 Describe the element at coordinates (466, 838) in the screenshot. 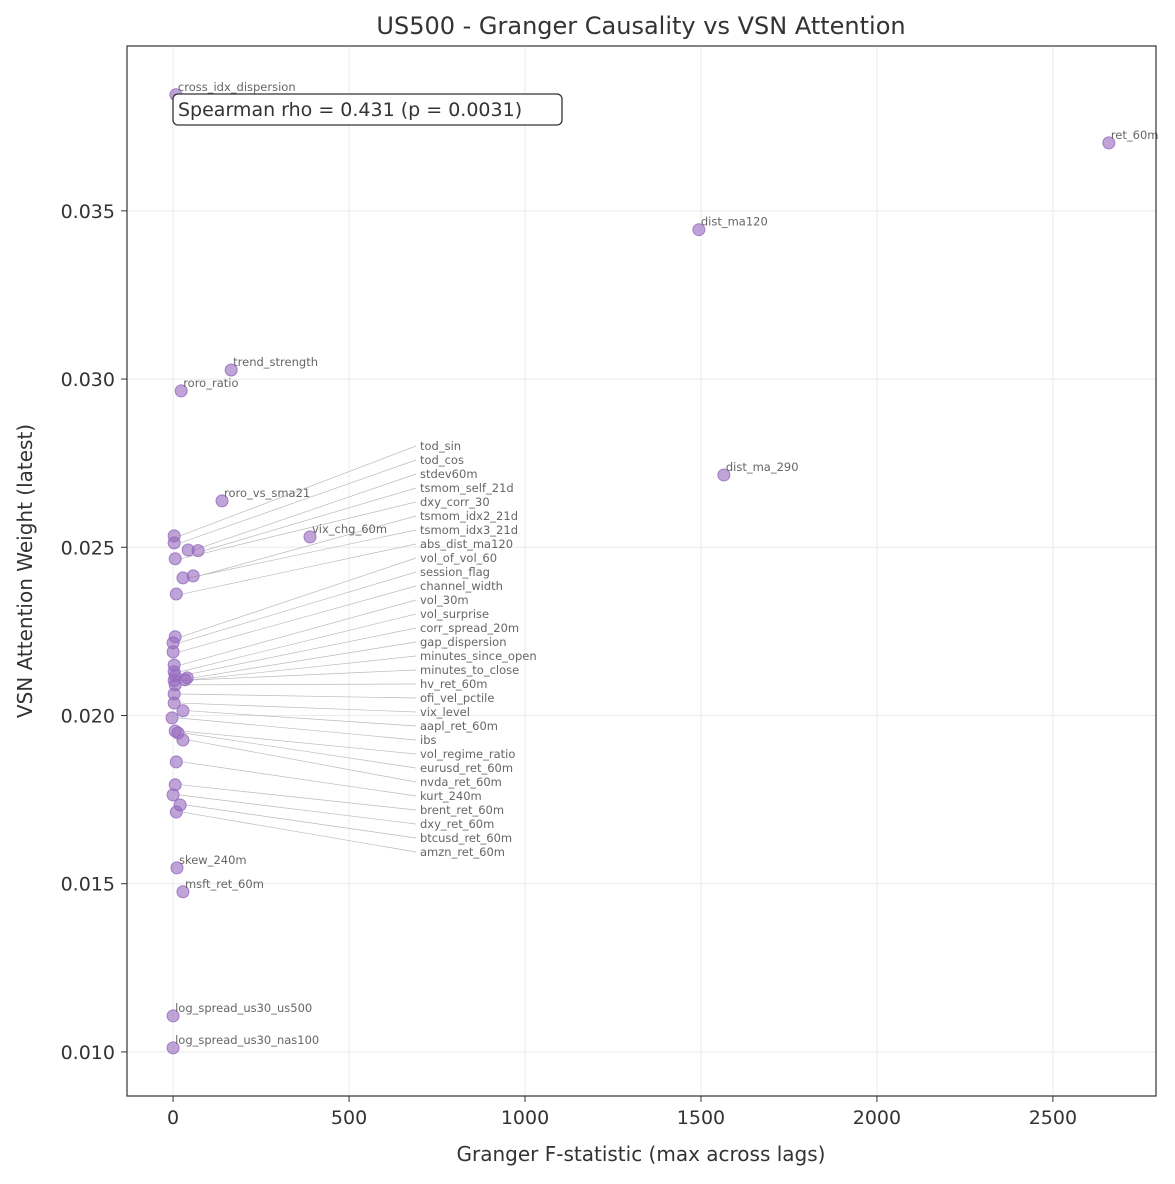

I see `point-label: btcusd_ret_60m` at that location.